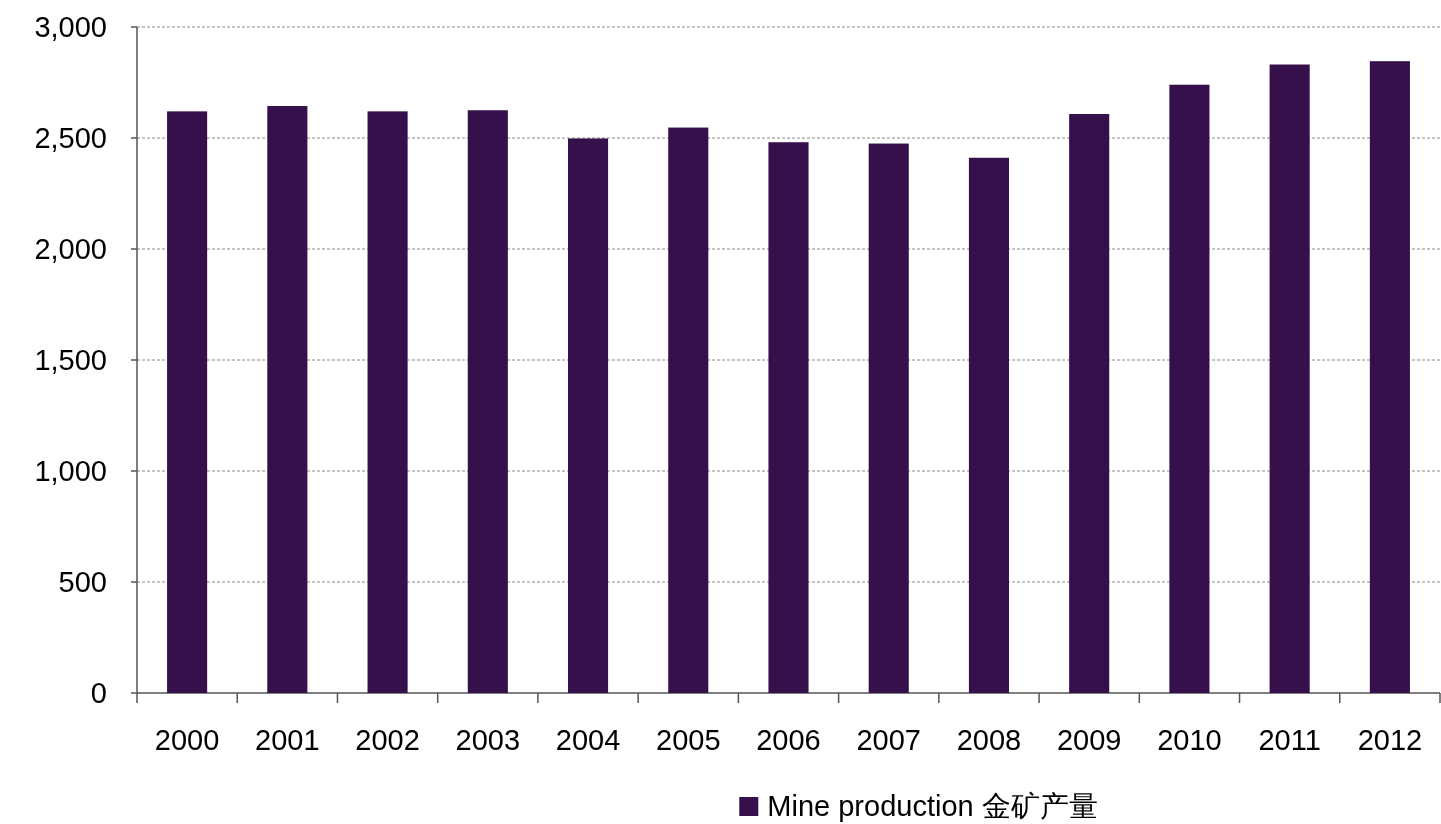 This screenshot has height=824, width=1441. Describe the element at coordinates (70, 138) in the screenshot. I see `y-tick-label: 2,500` at that location.